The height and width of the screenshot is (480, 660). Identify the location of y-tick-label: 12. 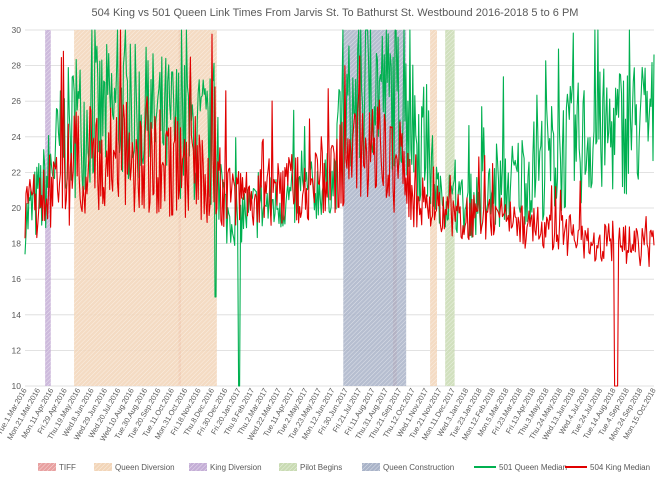
(17, 350).